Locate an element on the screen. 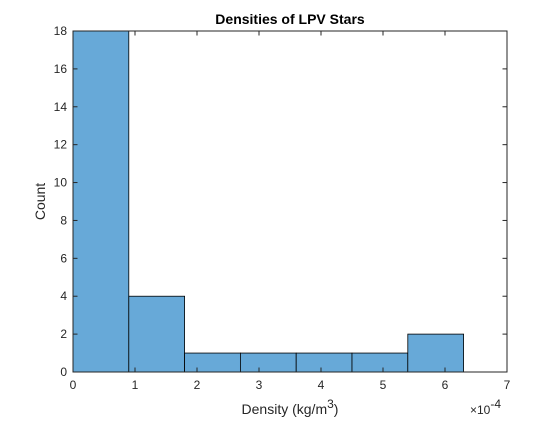 This screenshot has width=560, height=425. x-axis-exponent-base: ×10 is located at coordinates (480, 410).